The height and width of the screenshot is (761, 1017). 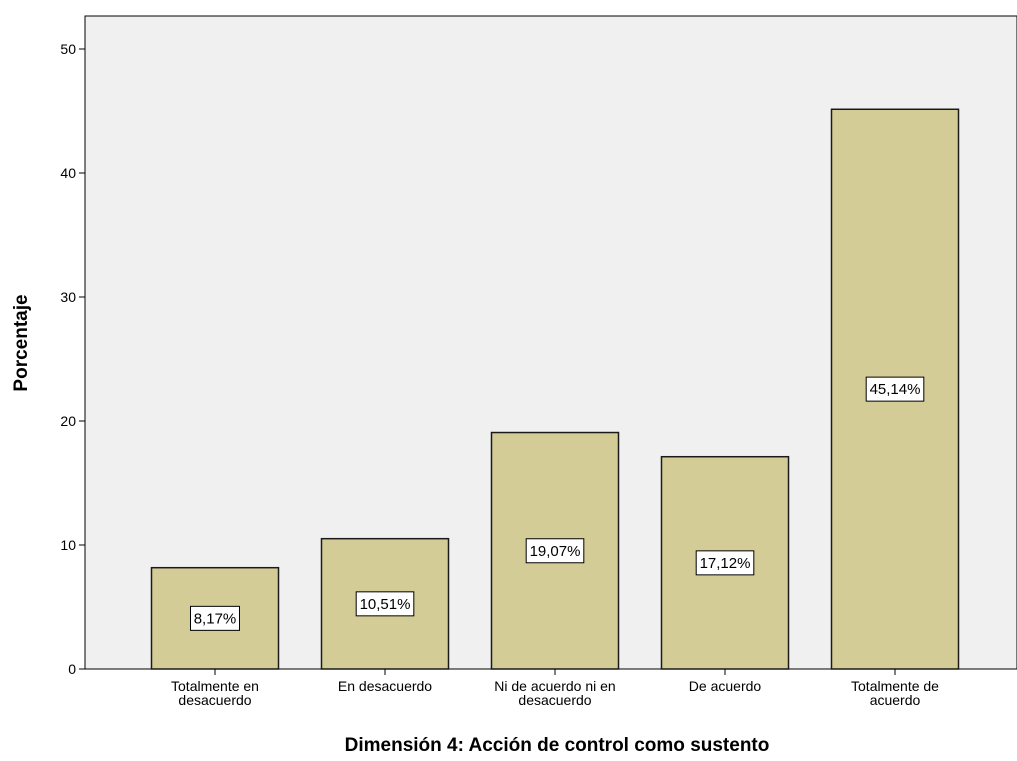 What do you see at coordinates (385, 686) in the screenshot?
I see `x-tick-label: En desacuerdo` at bounding box center [385, 686].